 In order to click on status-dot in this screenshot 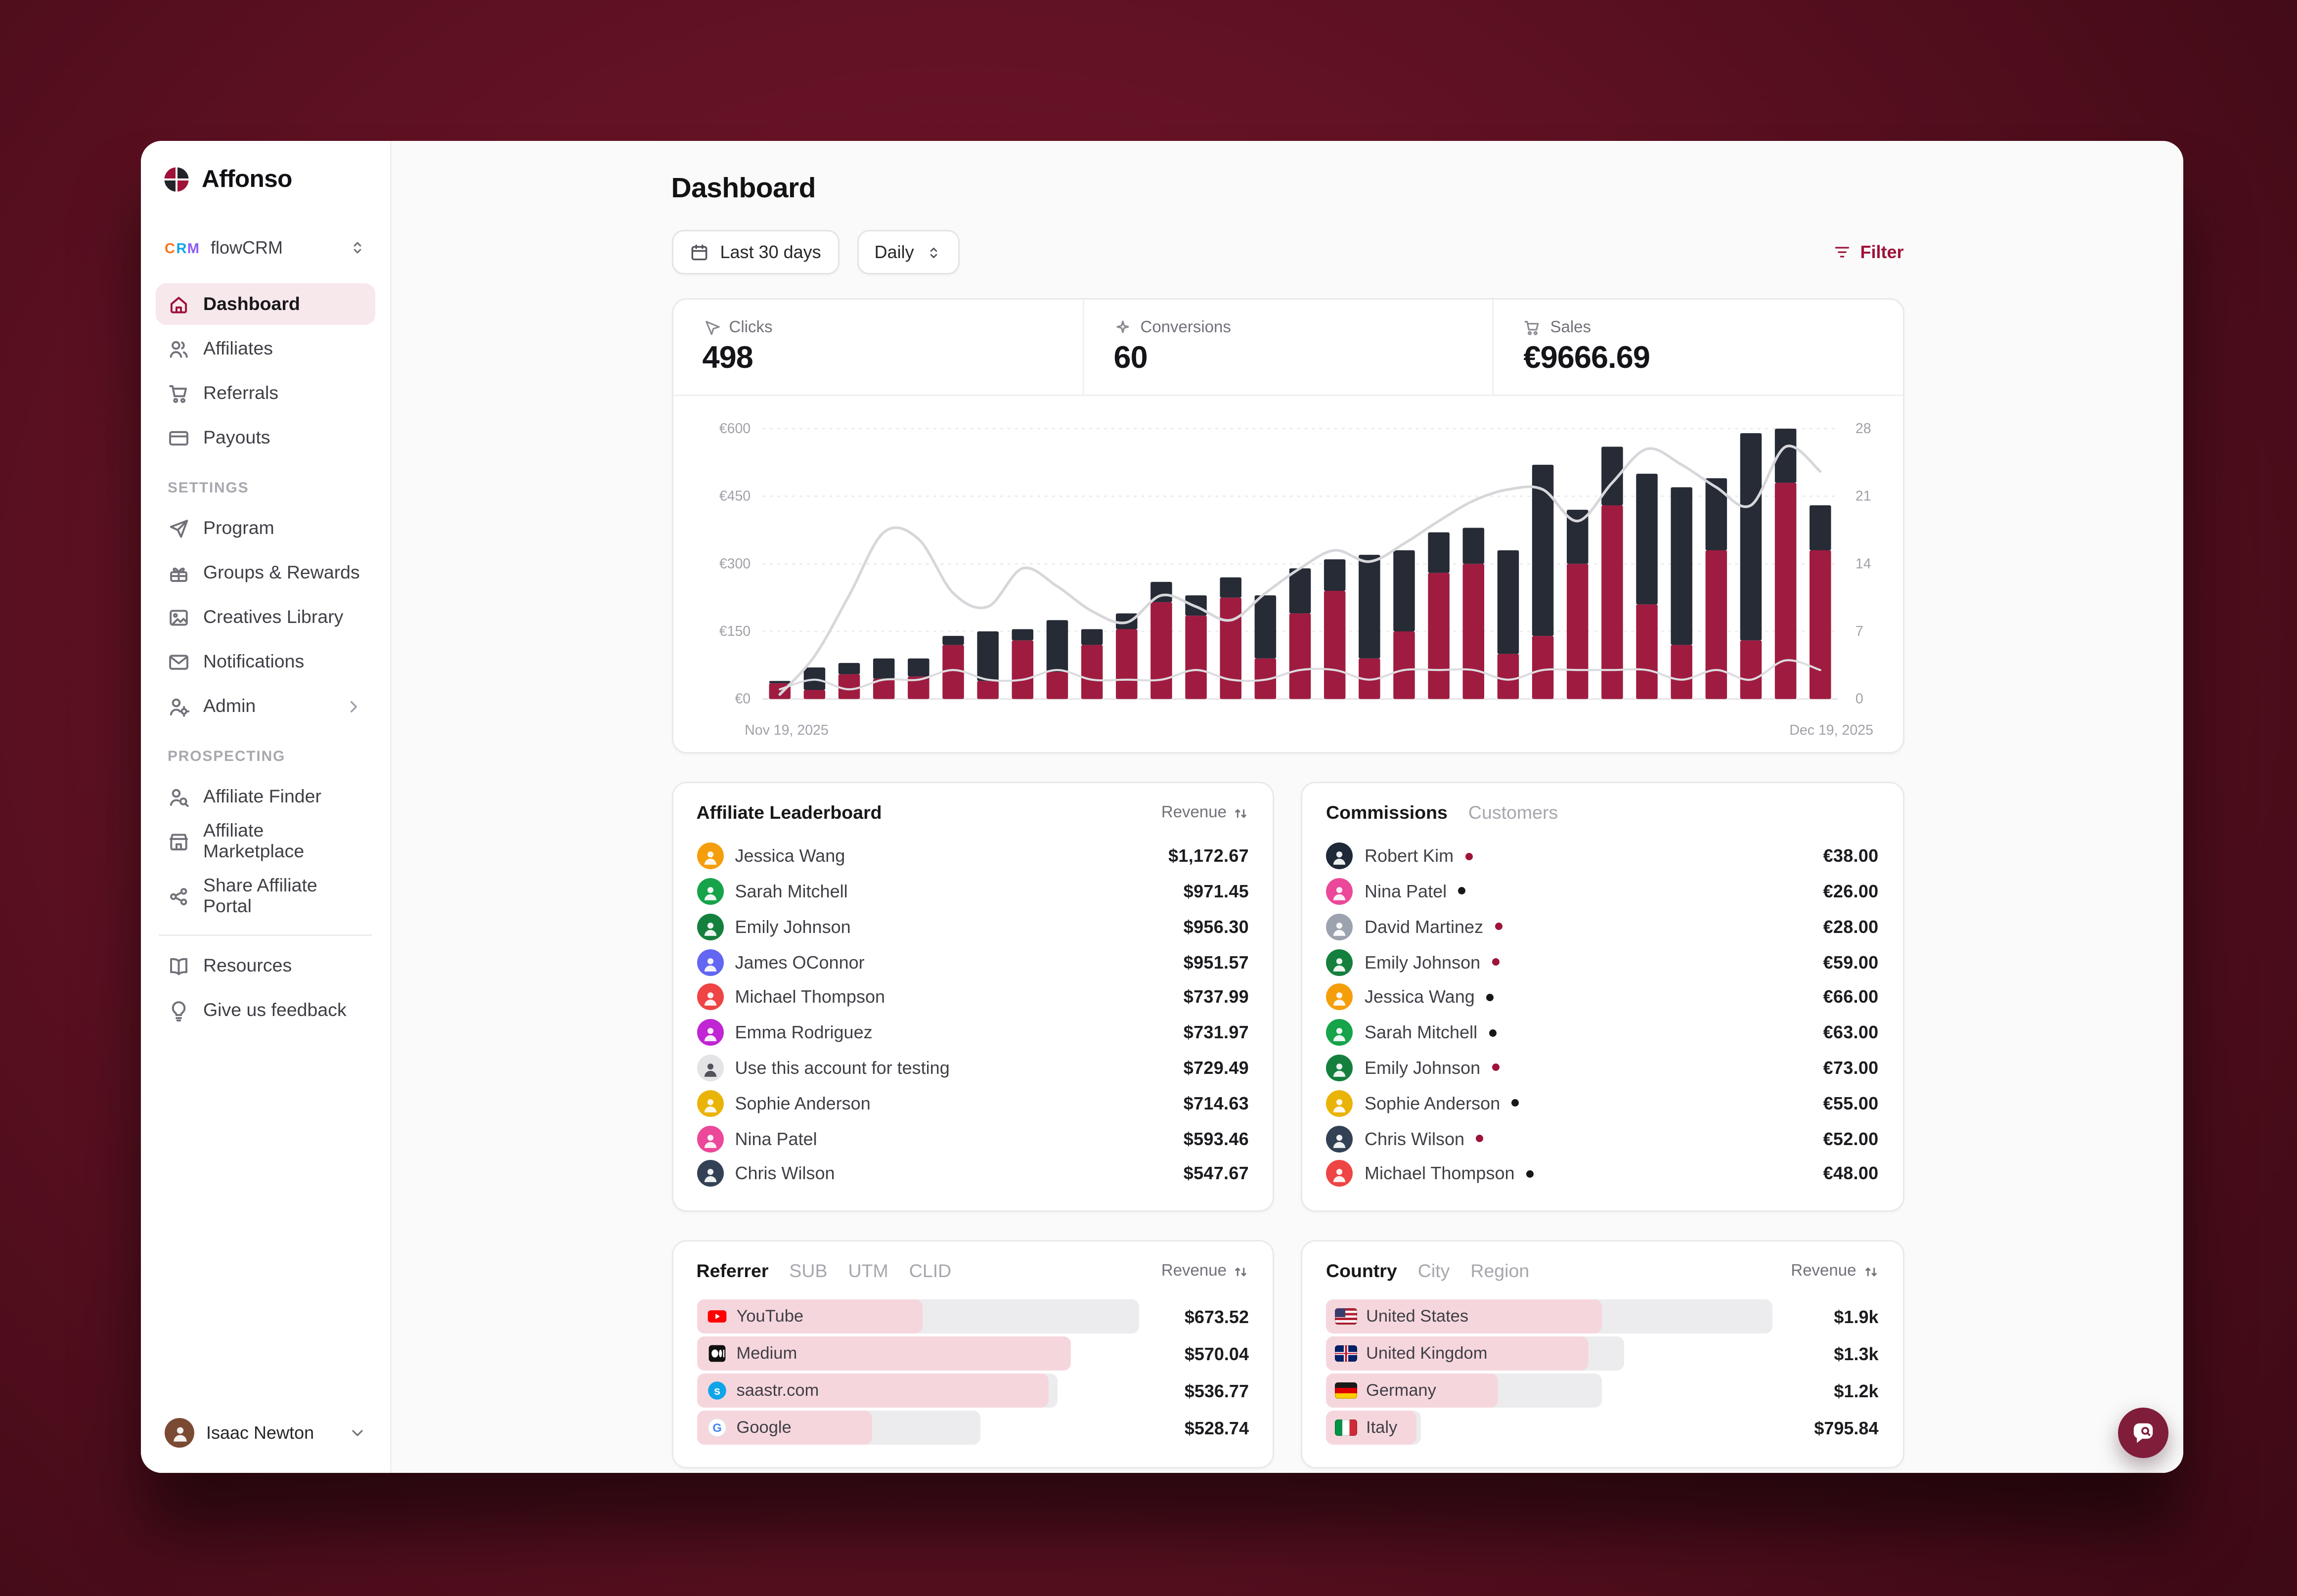, I will do `click(1496, 1068)`.